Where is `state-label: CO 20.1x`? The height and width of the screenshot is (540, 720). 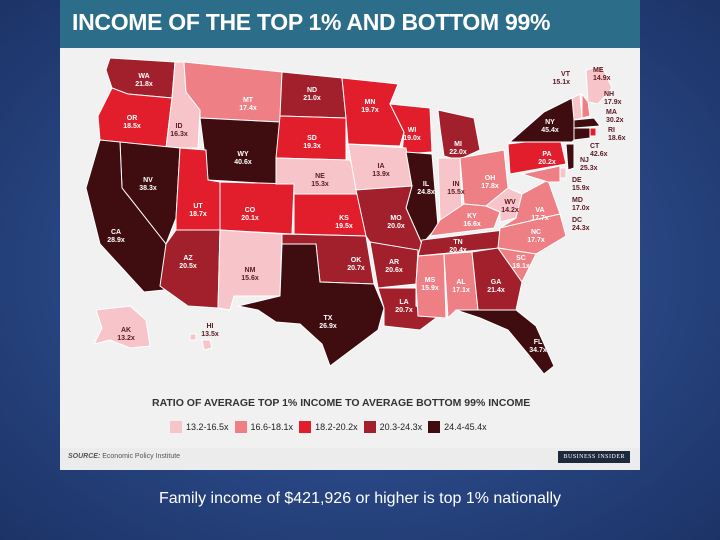
state-label: CO 20.1x is located at coordinates (250, 214).